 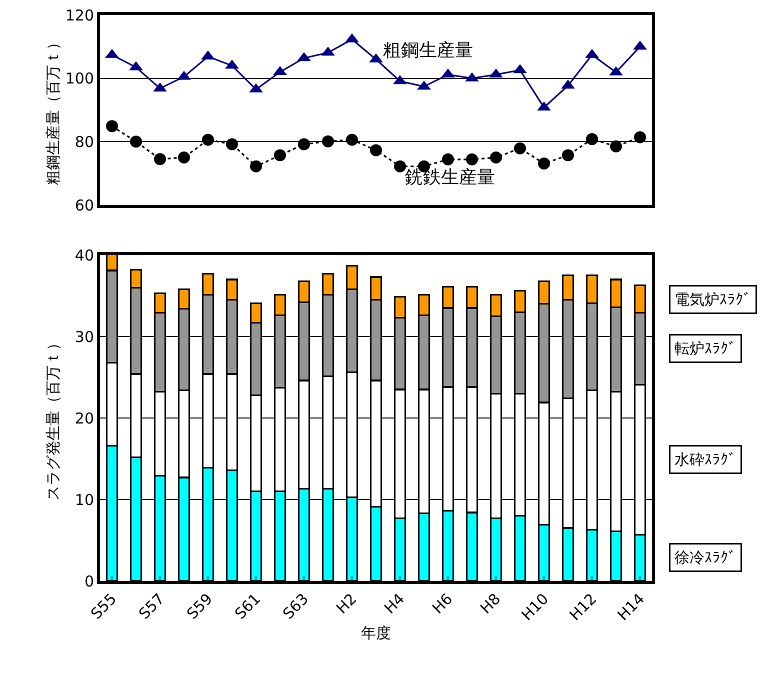 I want to click on x-tick-label: S63, so click(x=295, y=606).